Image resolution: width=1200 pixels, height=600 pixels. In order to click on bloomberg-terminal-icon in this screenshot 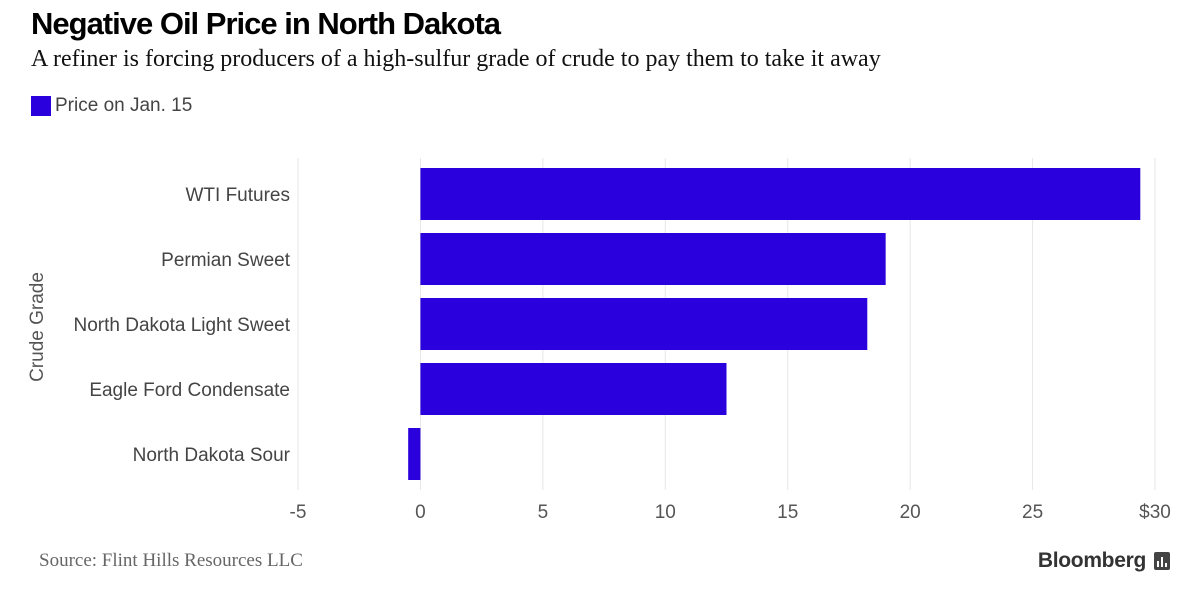, I will do `click(1162, 561)`.